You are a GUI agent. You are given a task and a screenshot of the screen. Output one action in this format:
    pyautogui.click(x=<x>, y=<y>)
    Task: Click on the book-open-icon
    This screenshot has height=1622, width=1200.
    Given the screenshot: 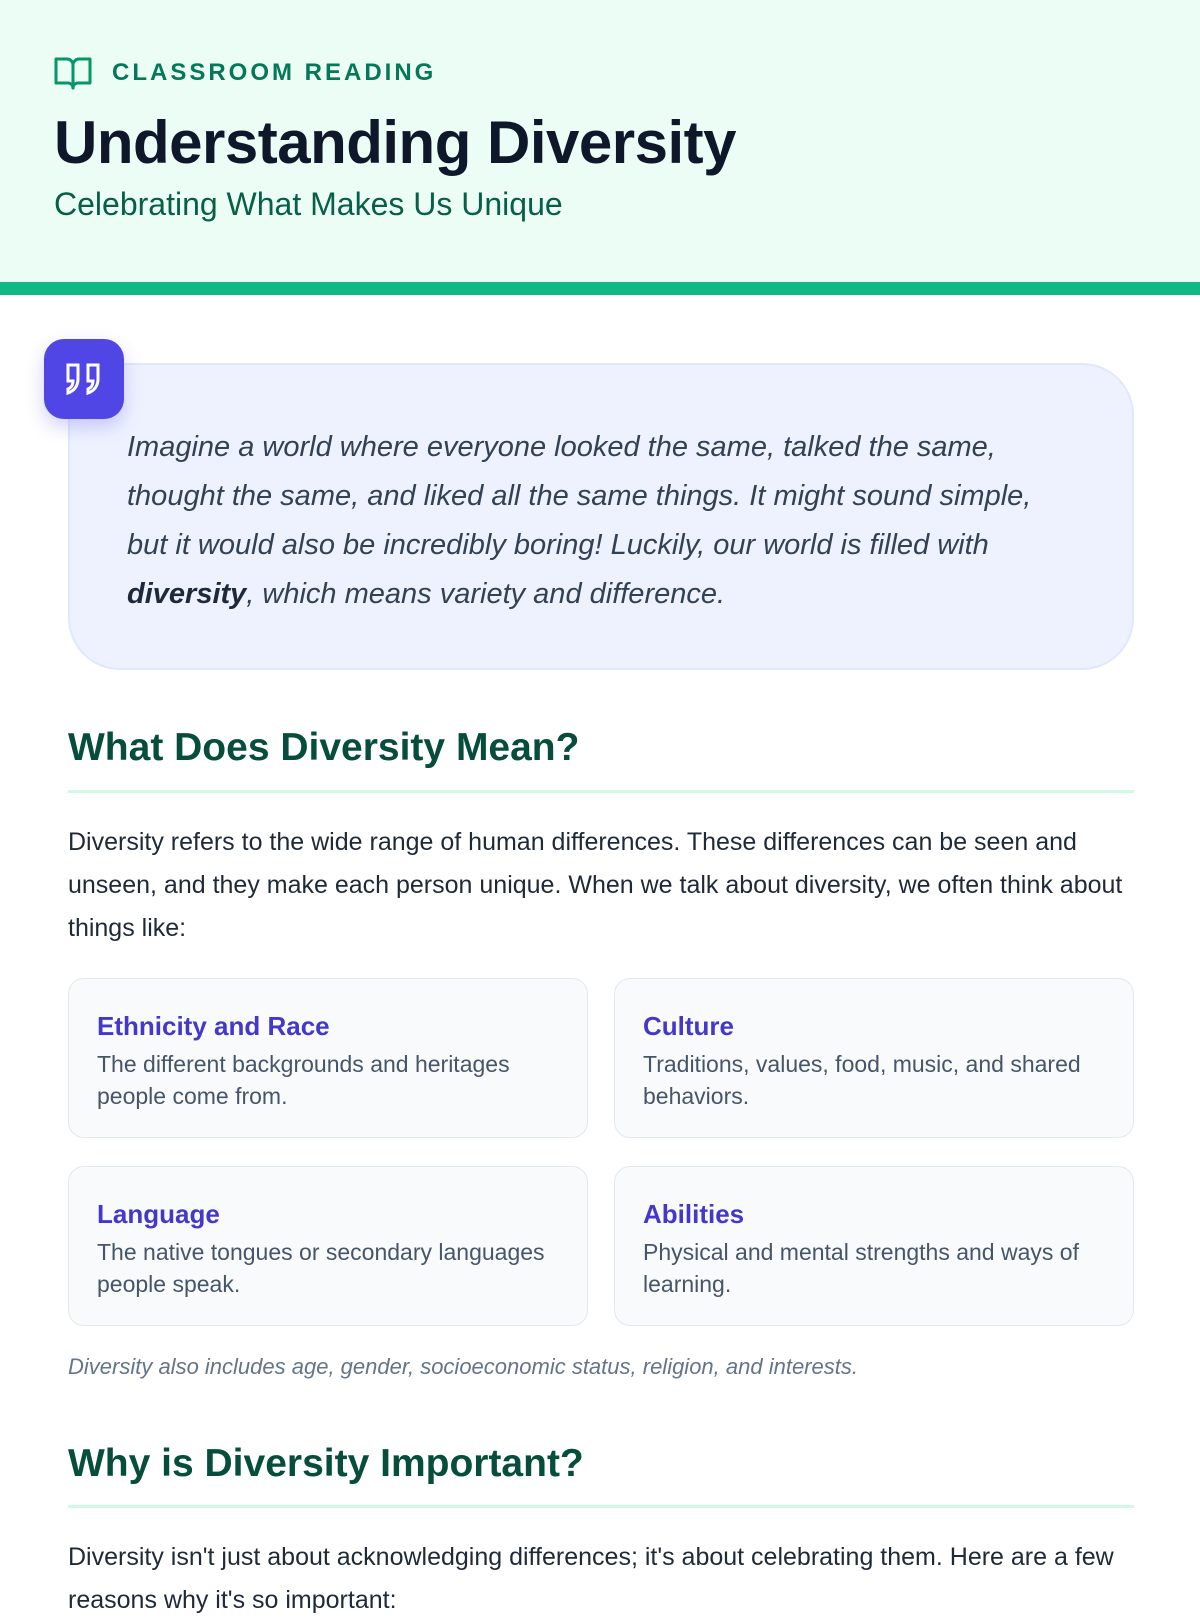 What is the action you would take?
    pyautogui.click(x=73, y=73)
    